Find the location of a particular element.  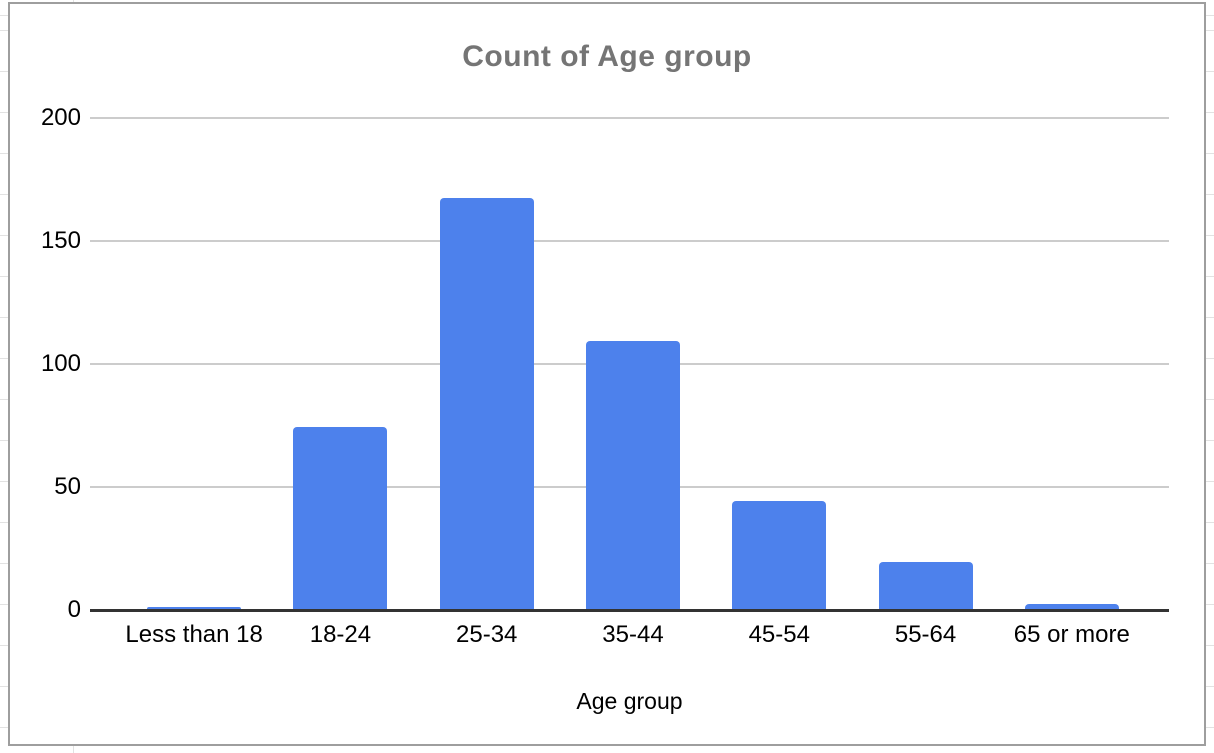

bar-65 or more is located at coordinates (1071, 606).